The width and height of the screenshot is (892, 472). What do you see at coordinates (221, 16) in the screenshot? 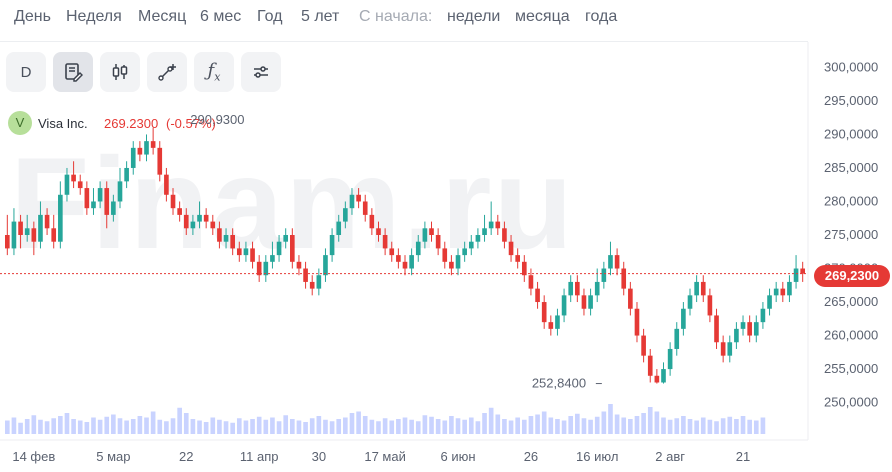
I see `range-6-months: 6 мес` at bounding box center [221, 16].